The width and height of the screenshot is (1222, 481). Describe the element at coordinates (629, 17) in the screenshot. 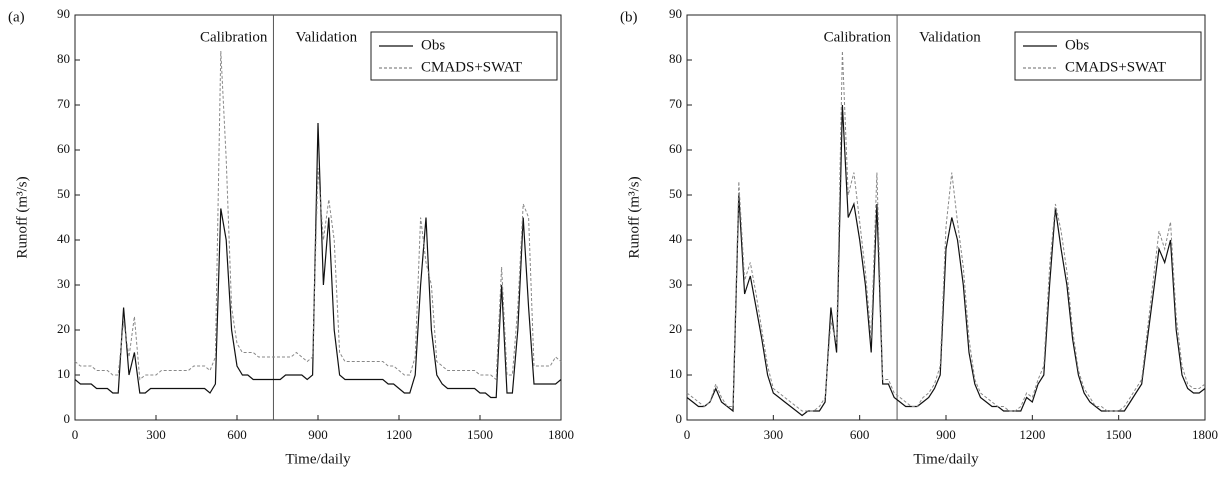

I see `panel-label: (b)` at that location.